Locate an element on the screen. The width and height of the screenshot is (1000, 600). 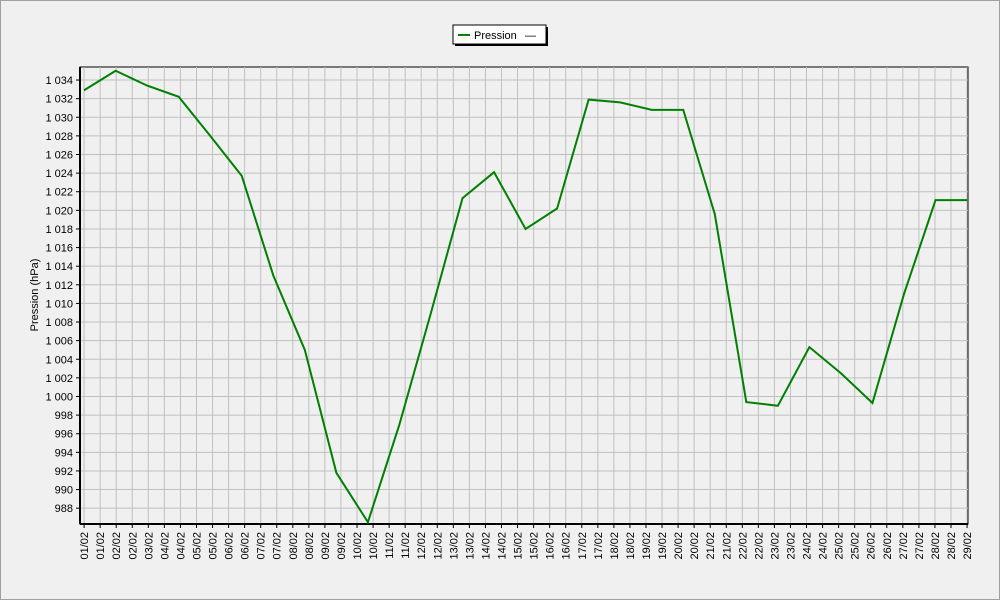
y-tick-label: 988 is located at coordinates (64, 509).